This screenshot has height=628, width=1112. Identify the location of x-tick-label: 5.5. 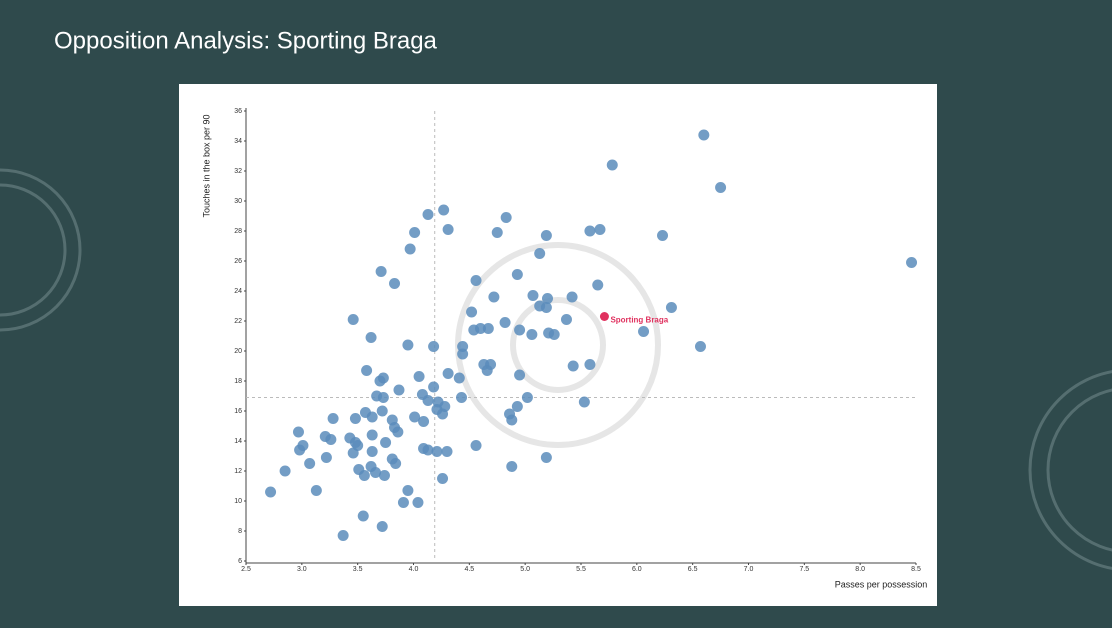
(581, 569).